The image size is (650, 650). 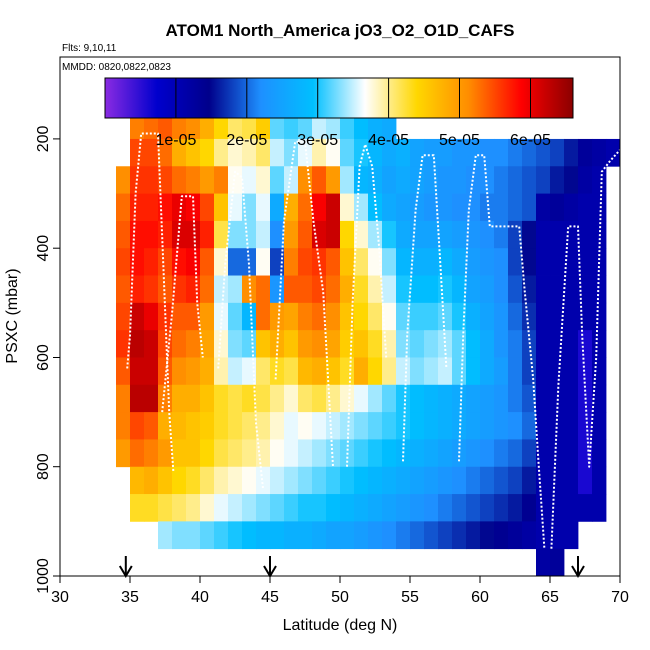 What do you see at coordinates (43, 357) in the screenshot?
I see `y-tick-label: 600` at bounding box center [43, 357].